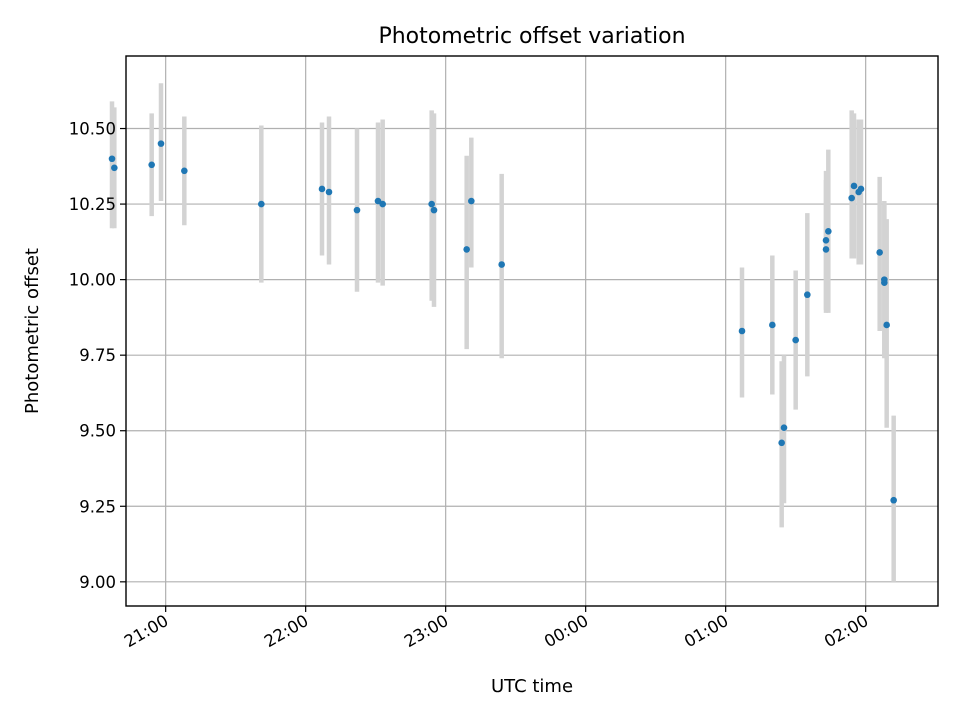 The height and width of the screenshot is (720, 960). I want to click on y-axis-label: Photometric offset, so click(32, 331).